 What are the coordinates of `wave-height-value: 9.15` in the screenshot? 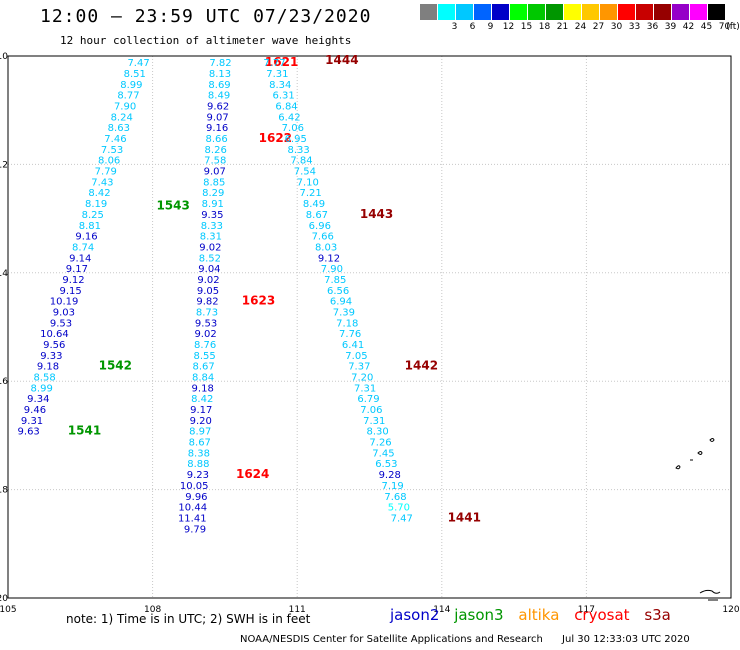 It's located at (70, 291).